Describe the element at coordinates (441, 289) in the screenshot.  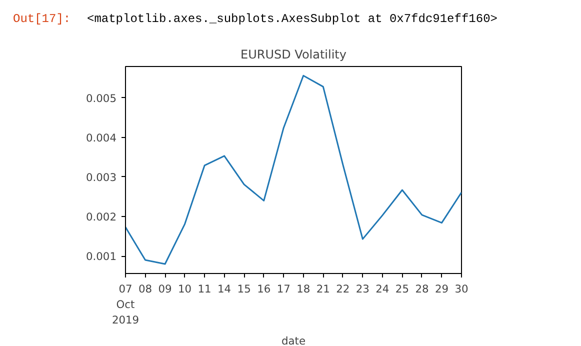
I see `x-tick-label: 29` at that location.